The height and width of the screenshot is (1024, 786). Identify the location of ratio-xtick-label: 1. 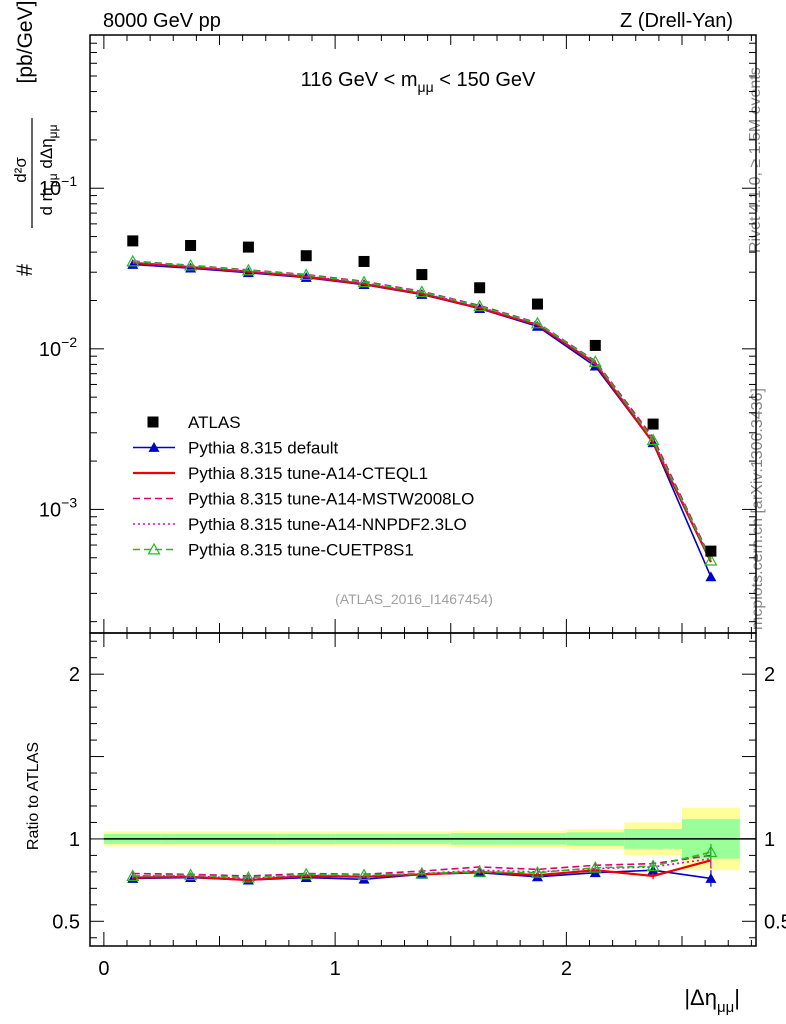
(335, 969).